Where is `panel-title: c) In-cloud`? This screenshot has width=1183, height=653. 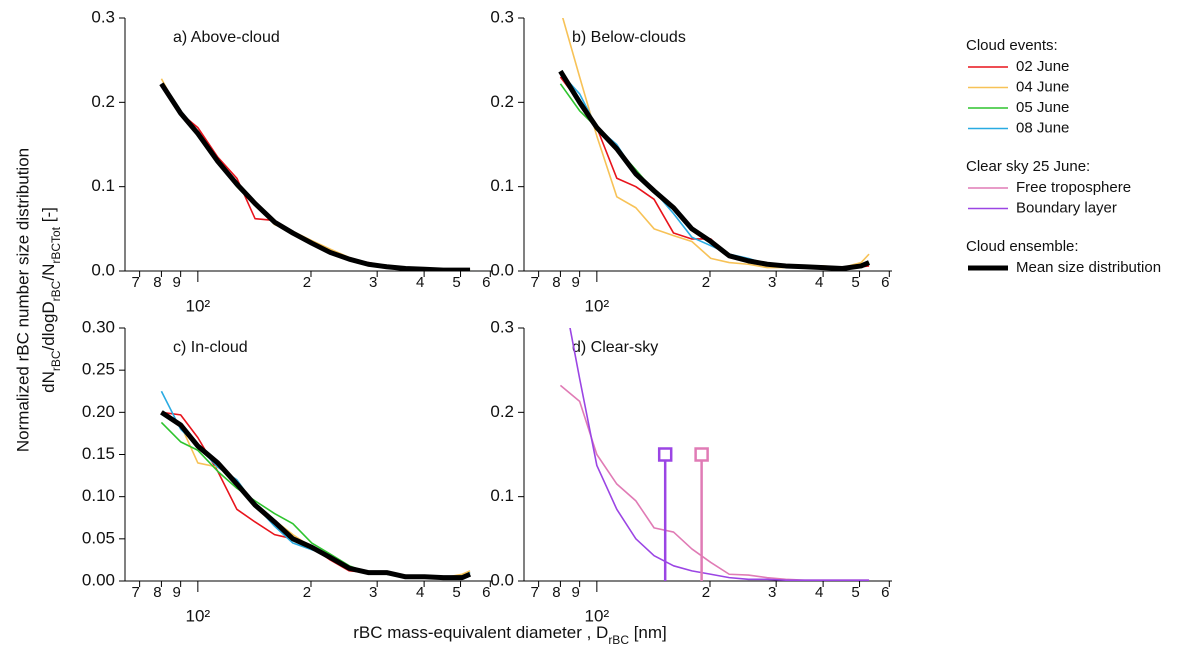
panel-title: c) In-cloud is located at coordinates (210, 347).